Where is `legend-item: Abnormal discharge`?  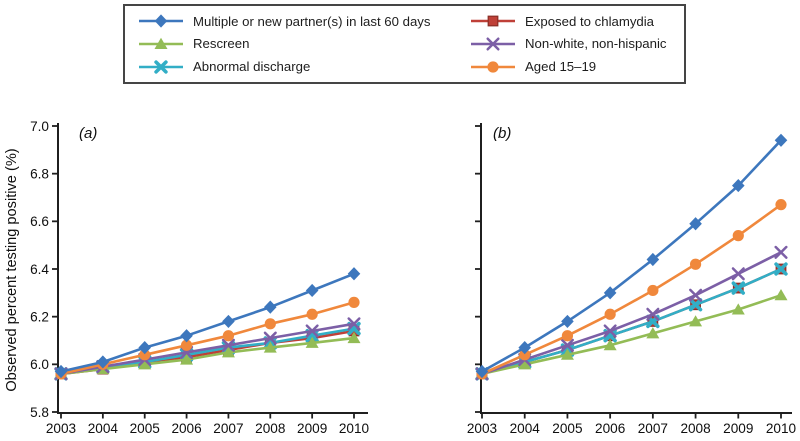
legend-item: Abnormal discharge is located at coordinates (304, 67).